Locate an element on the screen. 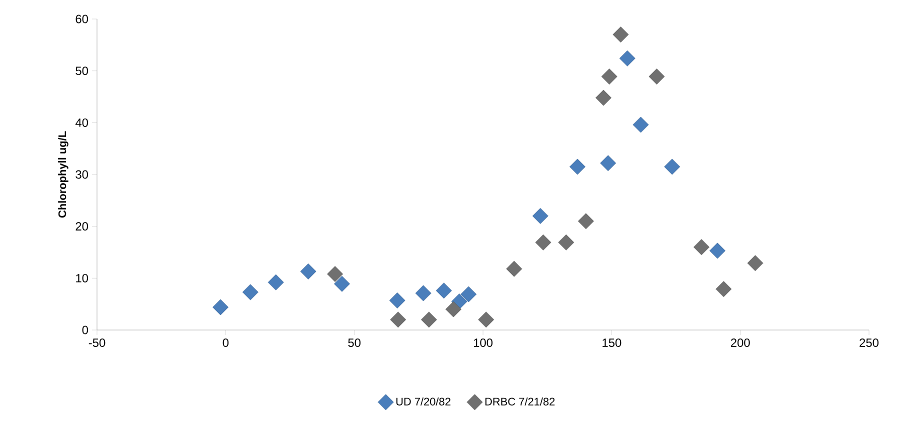 The height and width of the screenshot is (423, 909). y-tick-label: 20 is located at coordinates (82, 226).